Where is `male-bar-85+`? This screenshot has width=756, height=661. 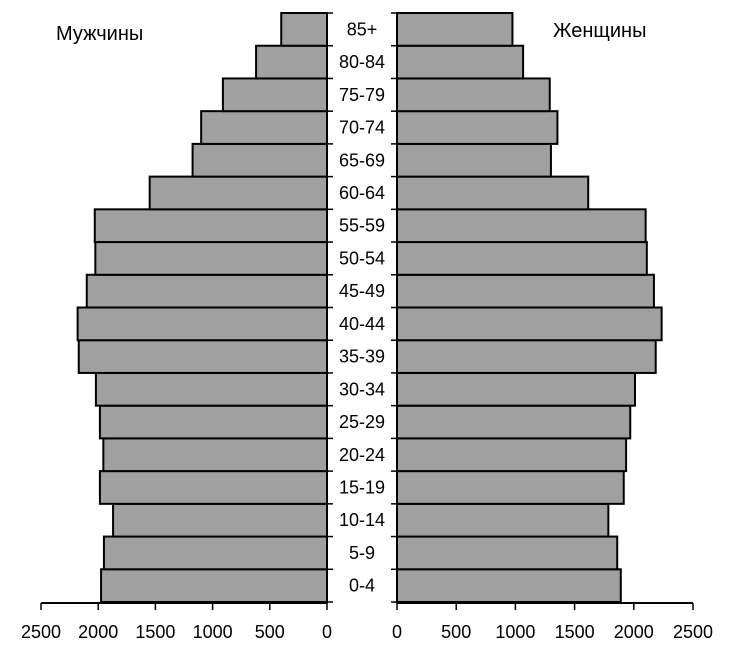 male-bar-85+ is located at coordinates (304, 29).